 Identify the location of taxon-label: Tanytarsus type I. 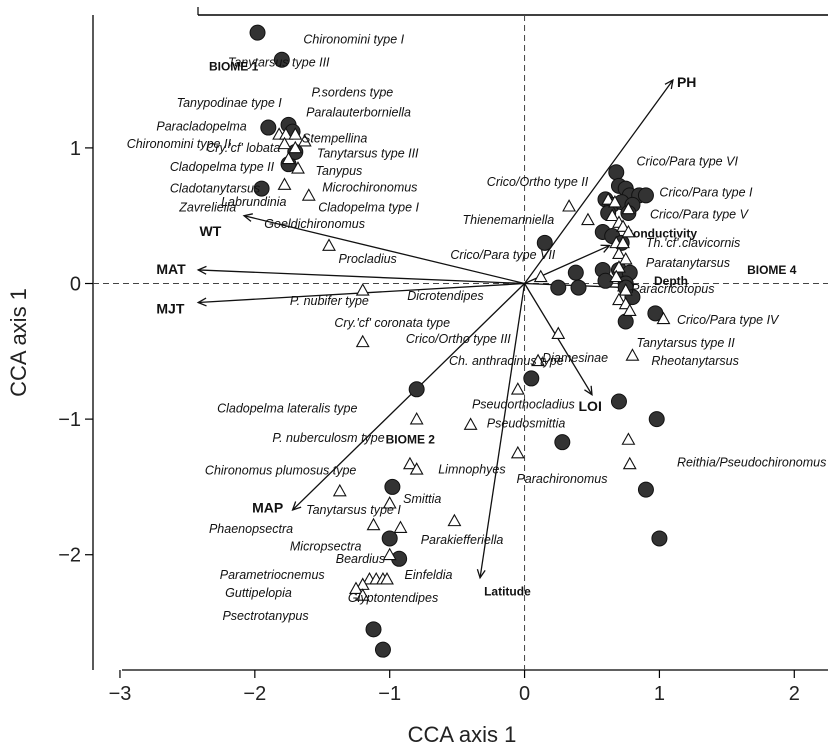
(353, 510).